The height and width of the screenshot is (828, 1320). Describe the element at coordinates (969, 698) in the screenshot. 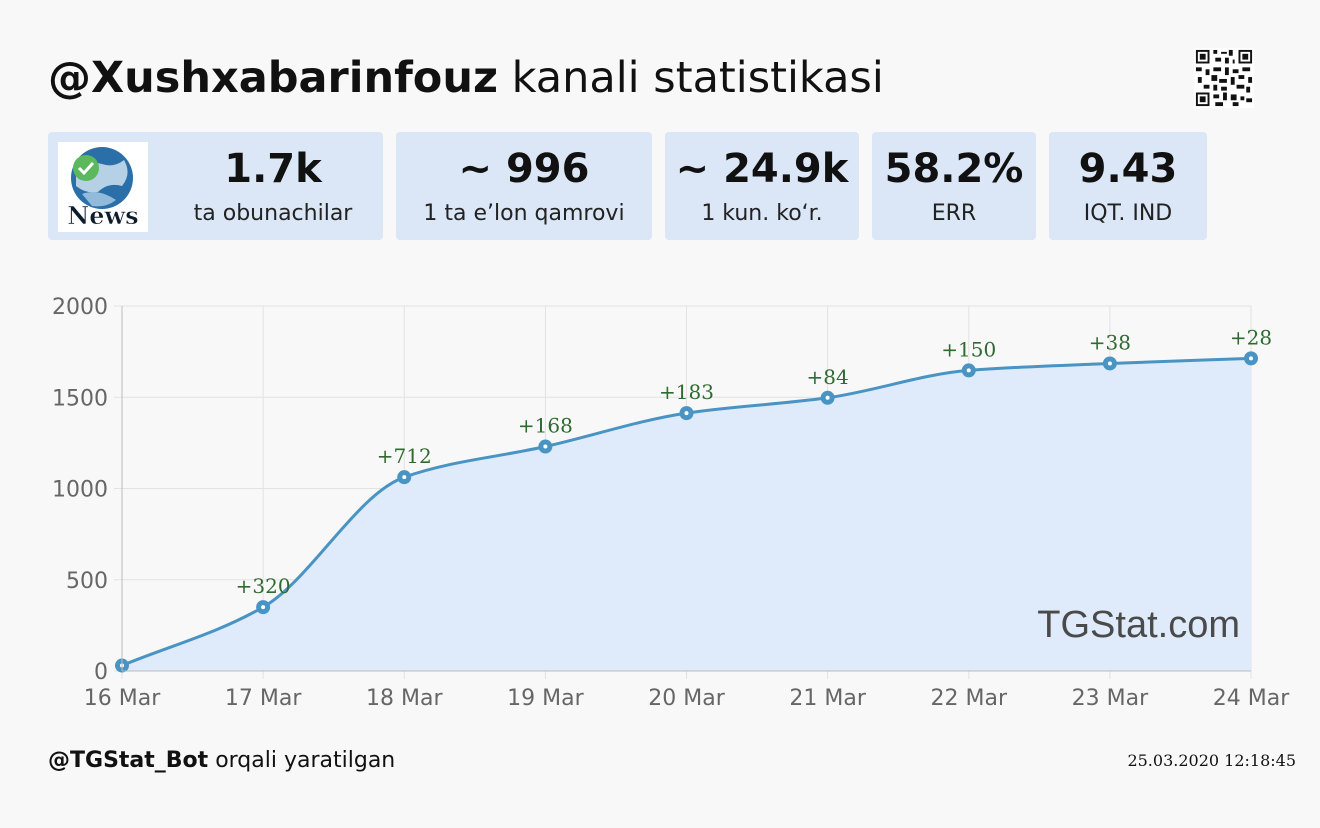

I see `x-tick-label: 22 Mar` at that location.